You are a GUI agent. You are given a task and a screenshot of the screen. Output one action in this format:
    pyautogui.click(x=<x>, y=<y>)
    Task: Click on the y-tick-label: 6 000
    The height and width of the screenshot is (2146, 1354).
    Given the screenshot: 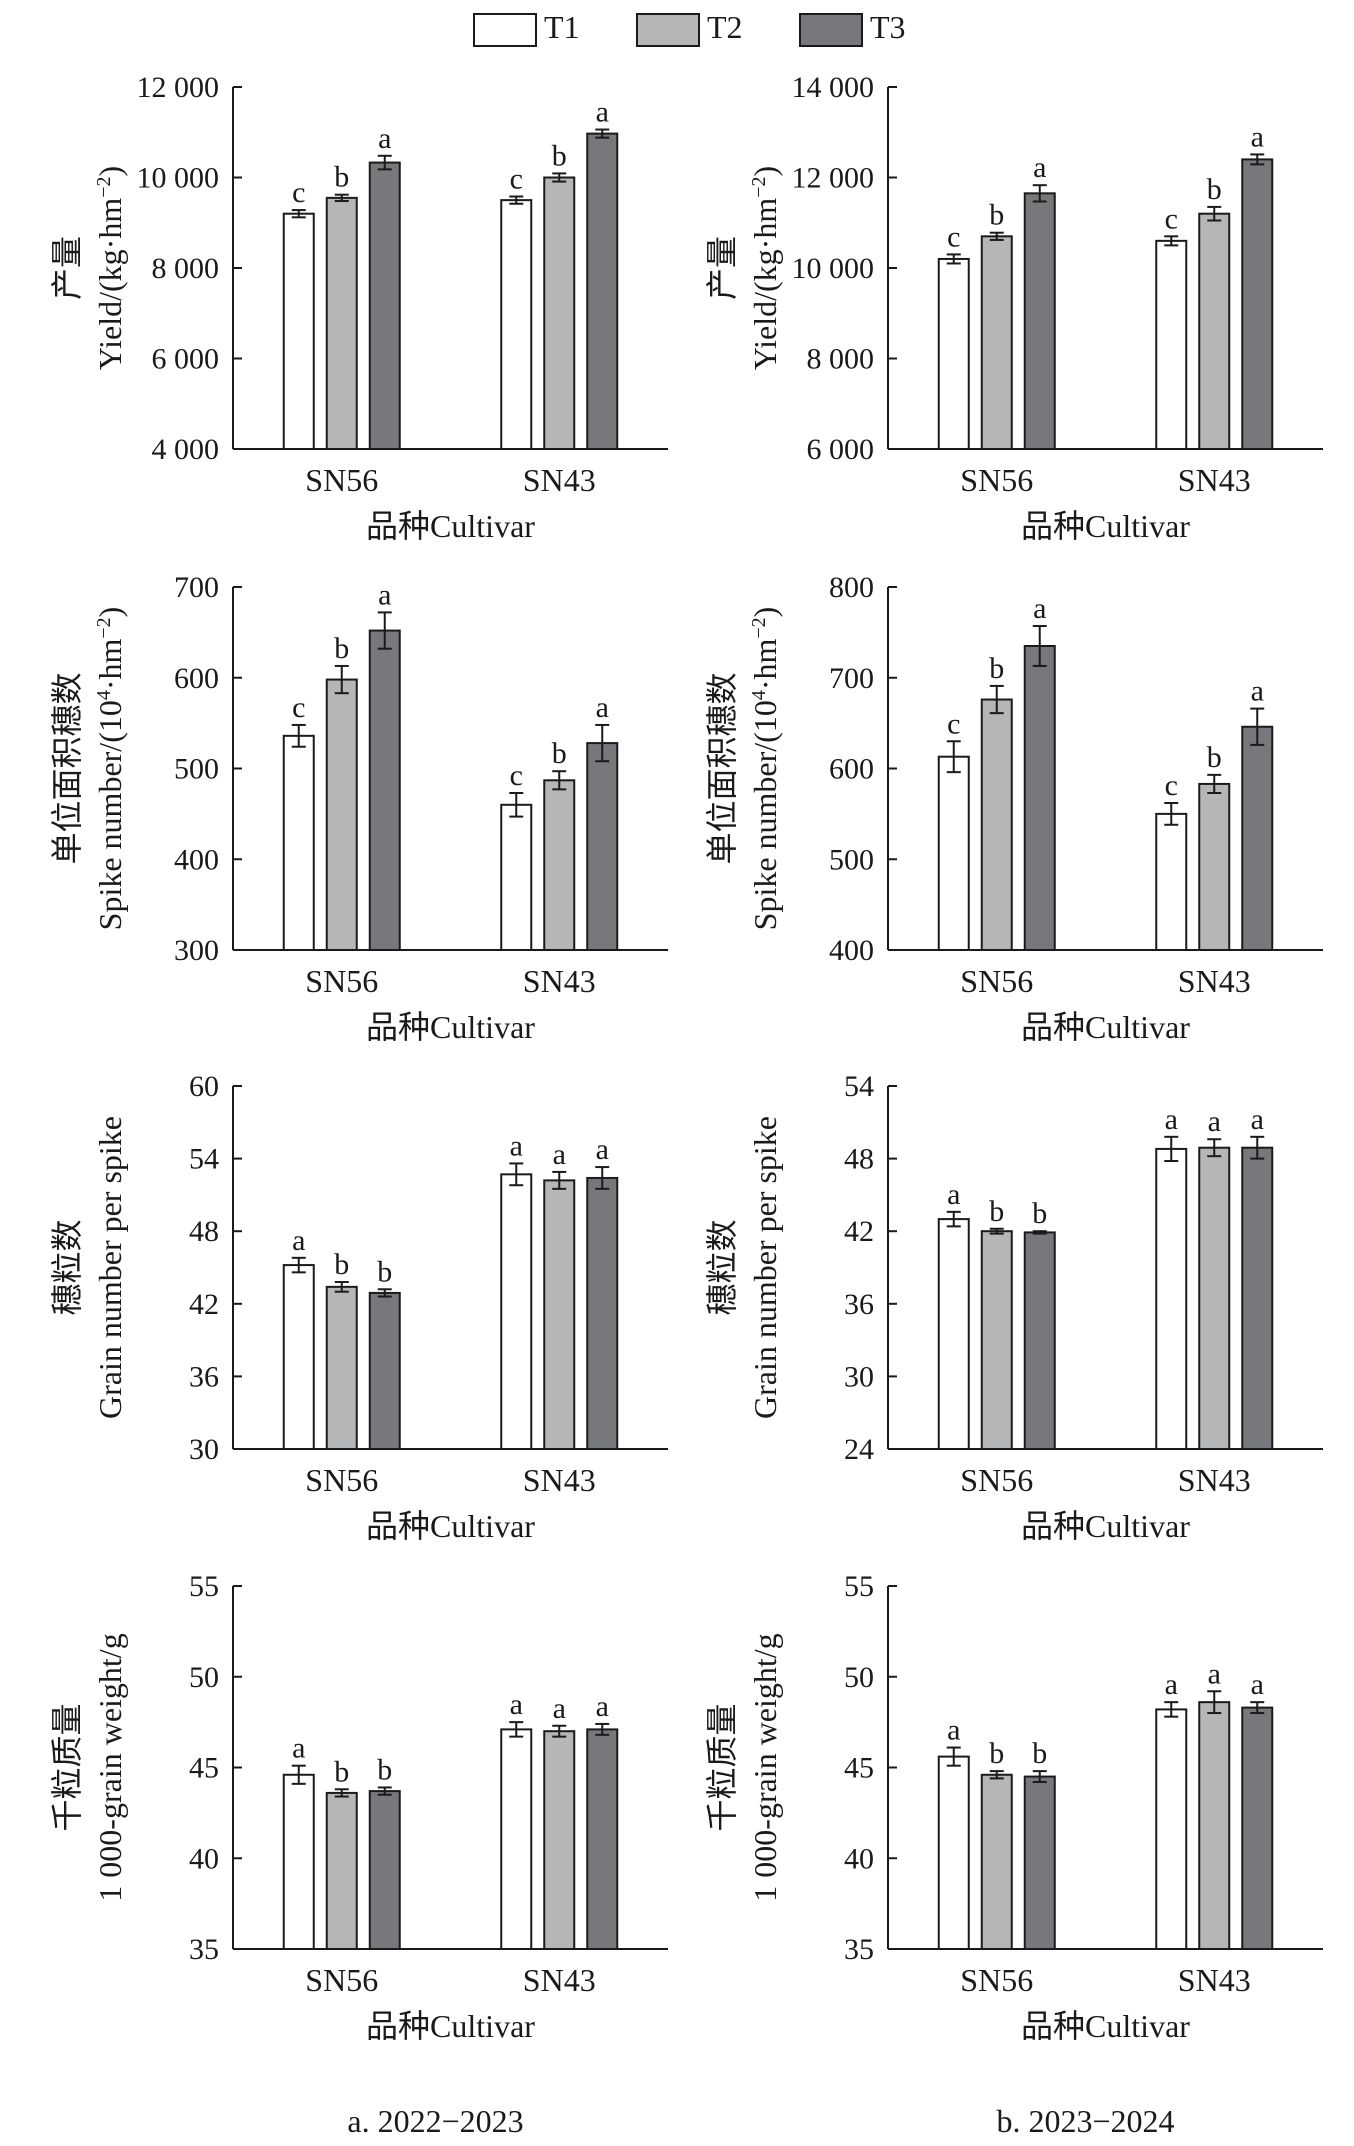 What is the action you would take?
    pyautogui.click(x=186, y=359)
    